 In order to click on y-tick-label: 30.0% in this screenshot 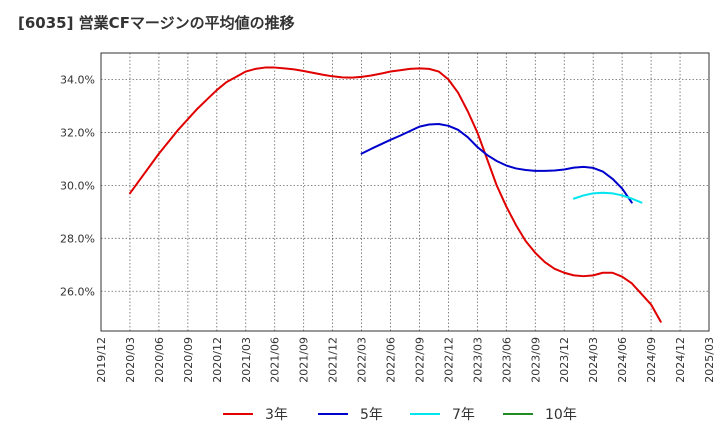, I will do `click(77, 185)`.